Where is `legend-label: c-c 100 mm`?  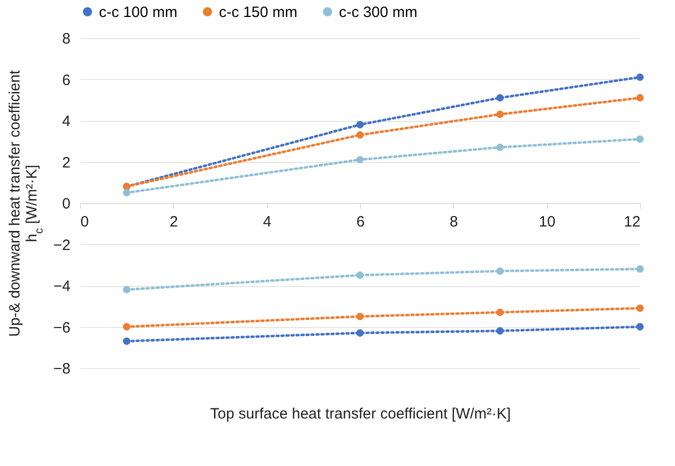
legend-label: c-c 100 mm is located at coordinates (138, 12).